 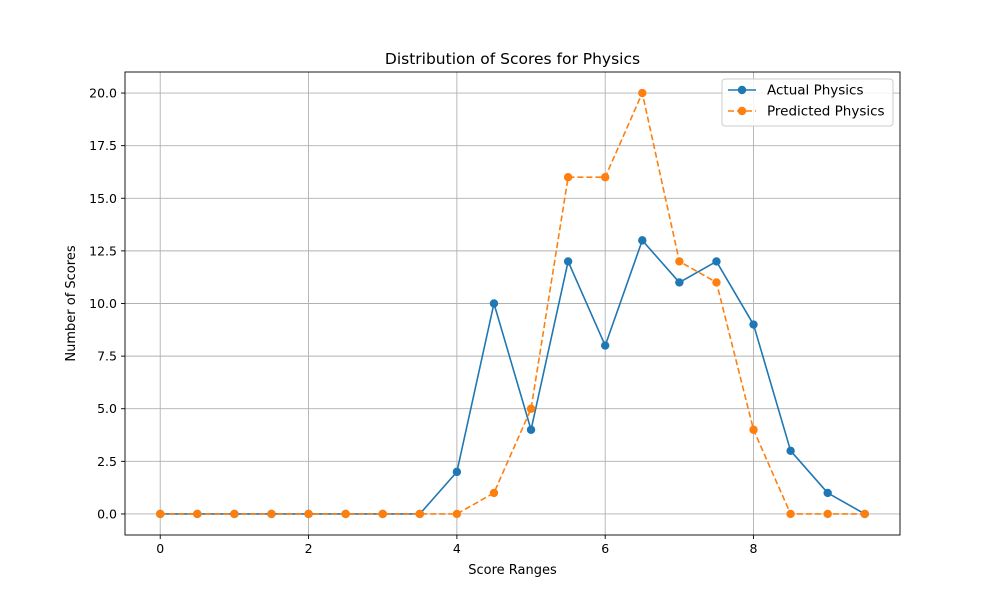 I want to click on legend: Actual Physics Predicted Physics, so click(x=807, y=102).